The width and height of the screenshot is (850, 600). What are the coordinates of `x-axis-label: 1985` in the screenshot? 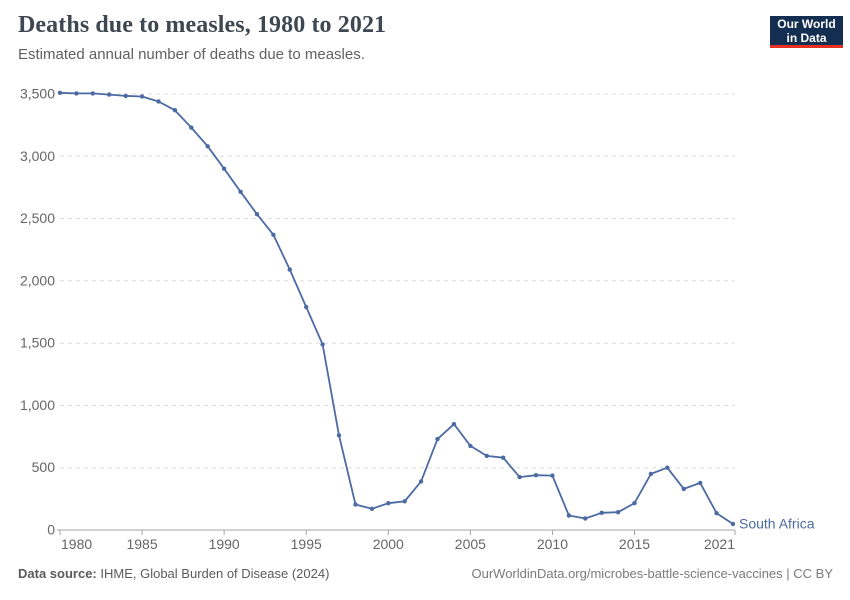 It's located at (141, 544).